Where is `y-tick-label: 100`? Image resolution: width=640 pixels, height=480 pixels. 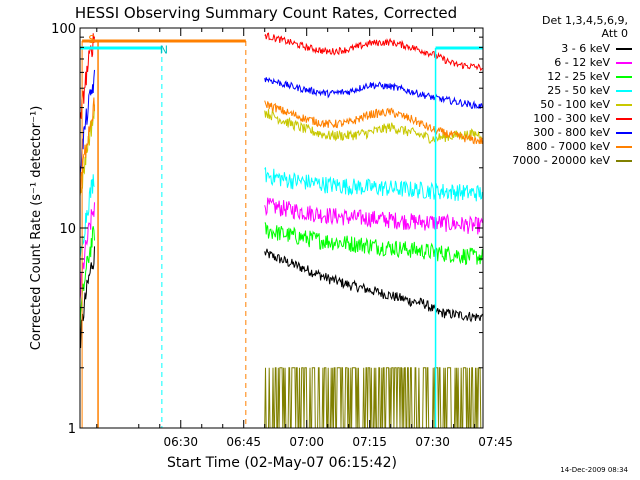 y-tick-label: 100 is located at coordinates (63, 29).